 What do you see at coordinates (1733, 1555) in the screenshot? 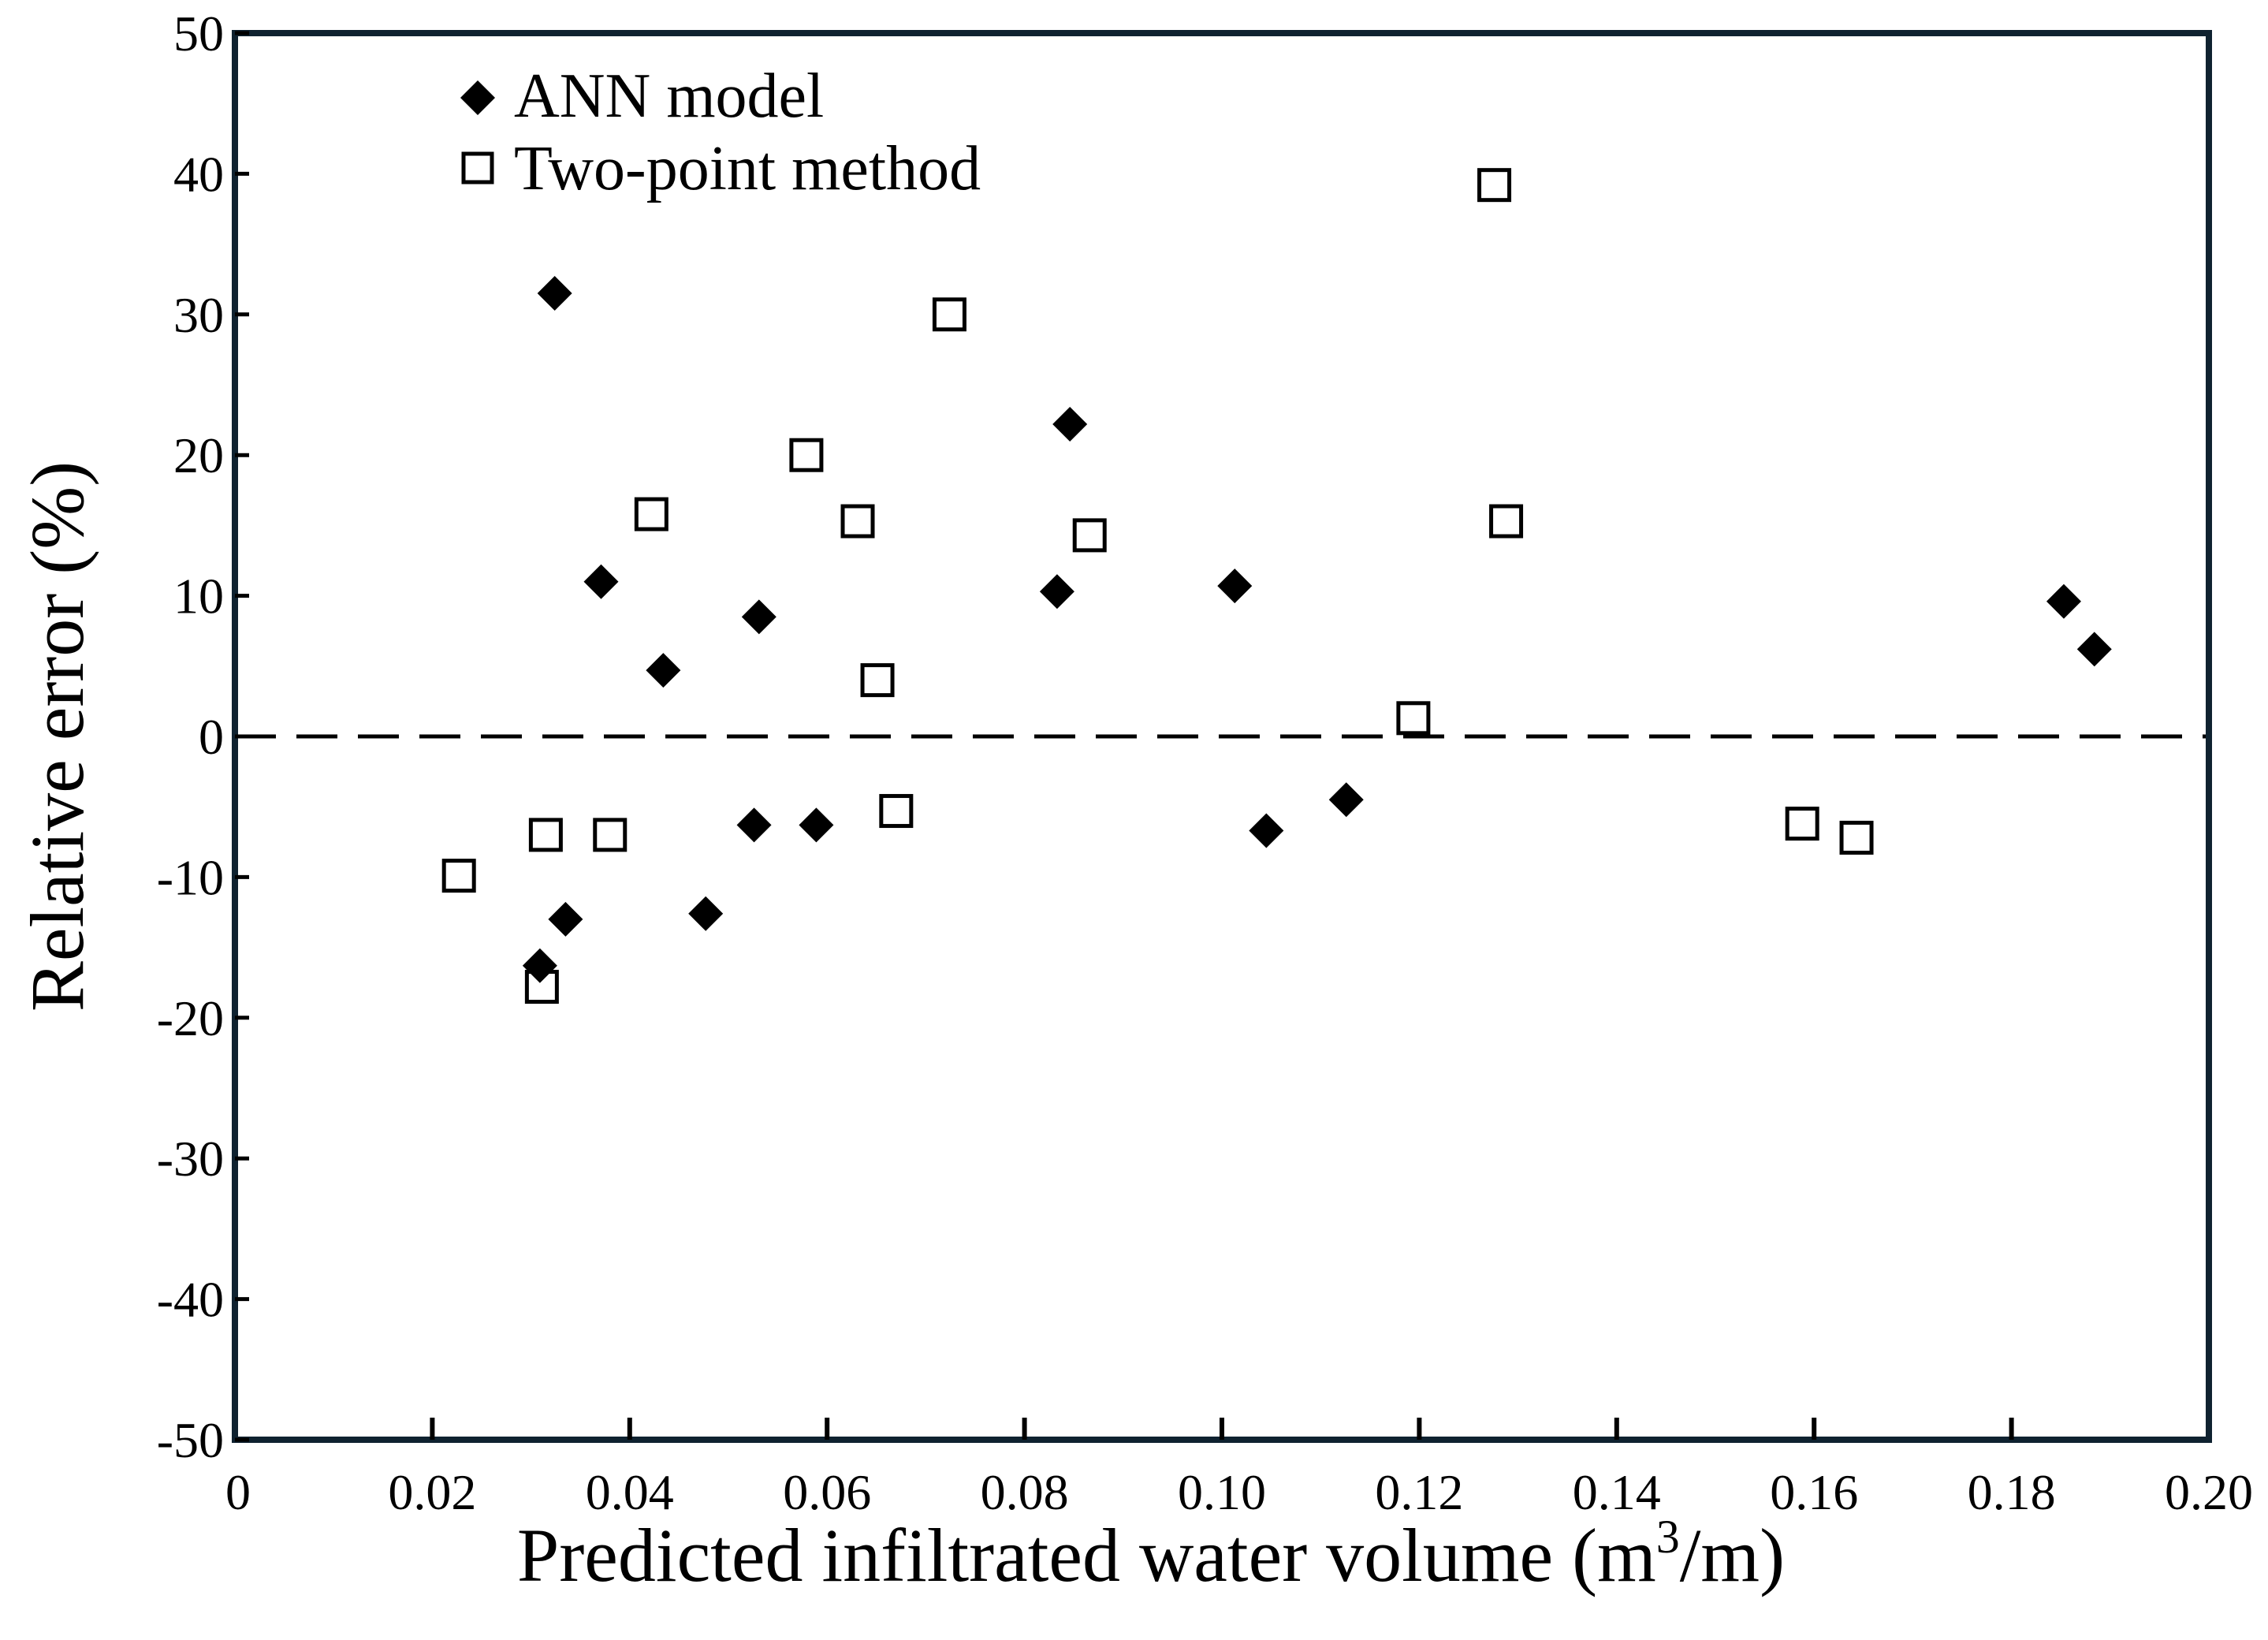
I see `x-axis-title-end: /m)` at bounding box center [1733, 1555].